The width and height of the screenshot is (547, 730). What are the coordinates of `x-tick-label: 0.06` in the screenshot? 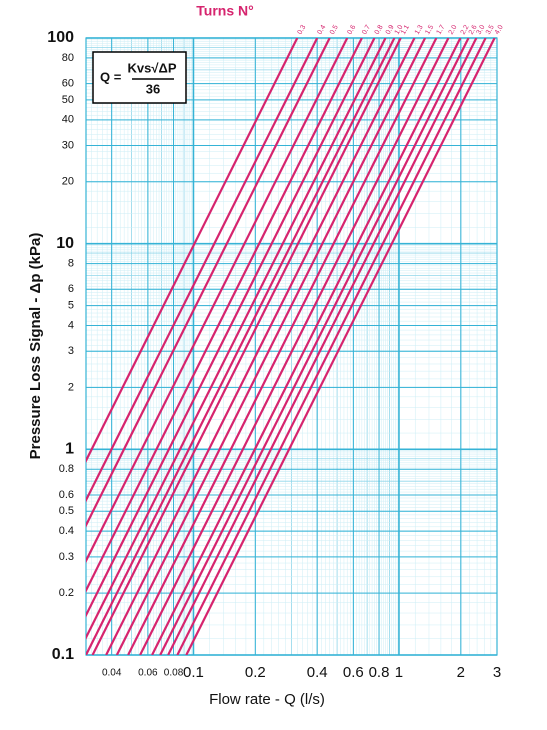 It's located at (148, 673).